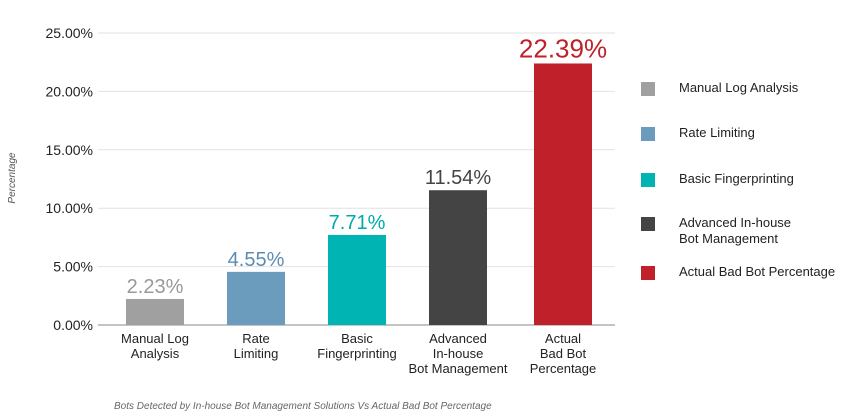 Image resolution: width=867 pixels, height=418 pixels. I want to click on legend-label: Advanced In-house Bot Management, so click(735, 230).